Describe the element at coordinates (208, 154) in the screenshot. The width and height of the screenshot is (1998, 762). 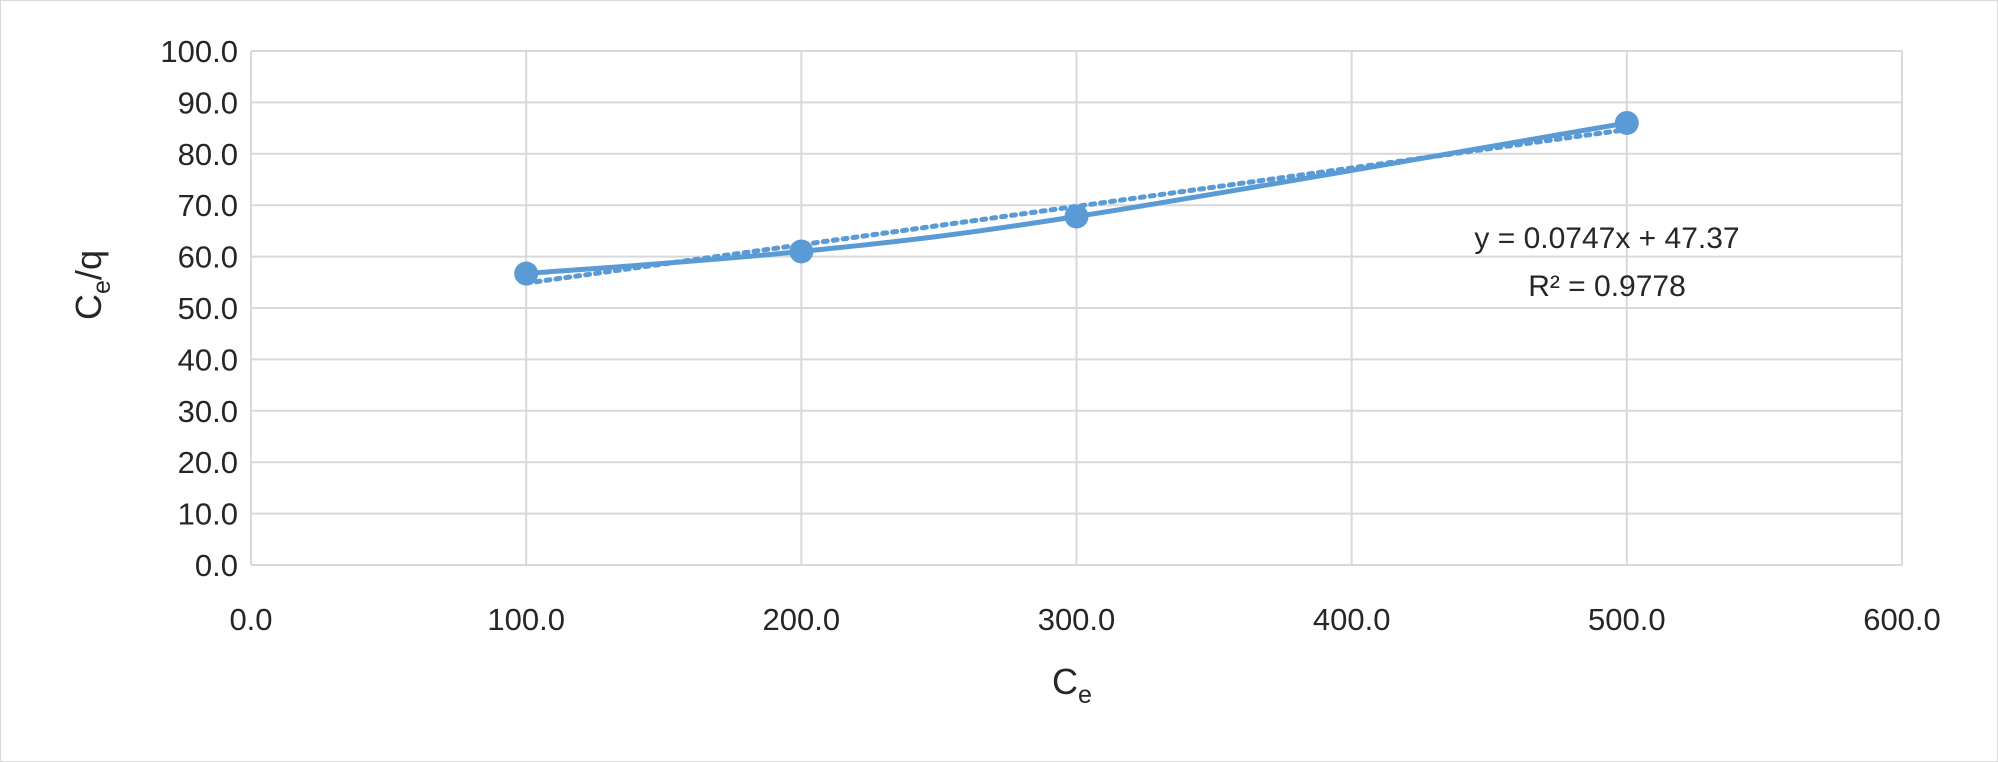
I see `y-tick-label: 80.0` at that location.